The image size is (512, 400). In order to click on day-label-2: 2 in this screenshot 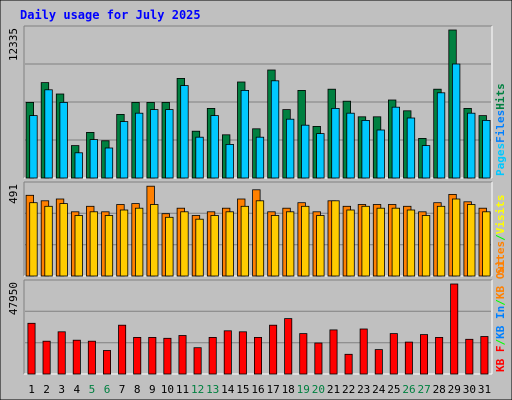, I will do `click(46, 389)`.